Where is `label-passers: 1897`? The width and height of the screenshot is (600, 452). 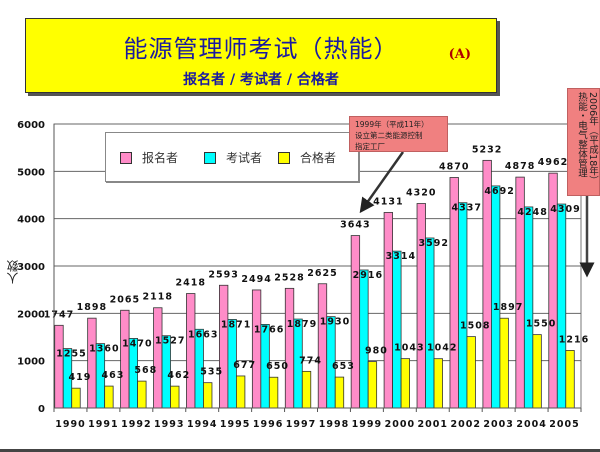
label-passers: 1897 is located at coordinates (508, 307).